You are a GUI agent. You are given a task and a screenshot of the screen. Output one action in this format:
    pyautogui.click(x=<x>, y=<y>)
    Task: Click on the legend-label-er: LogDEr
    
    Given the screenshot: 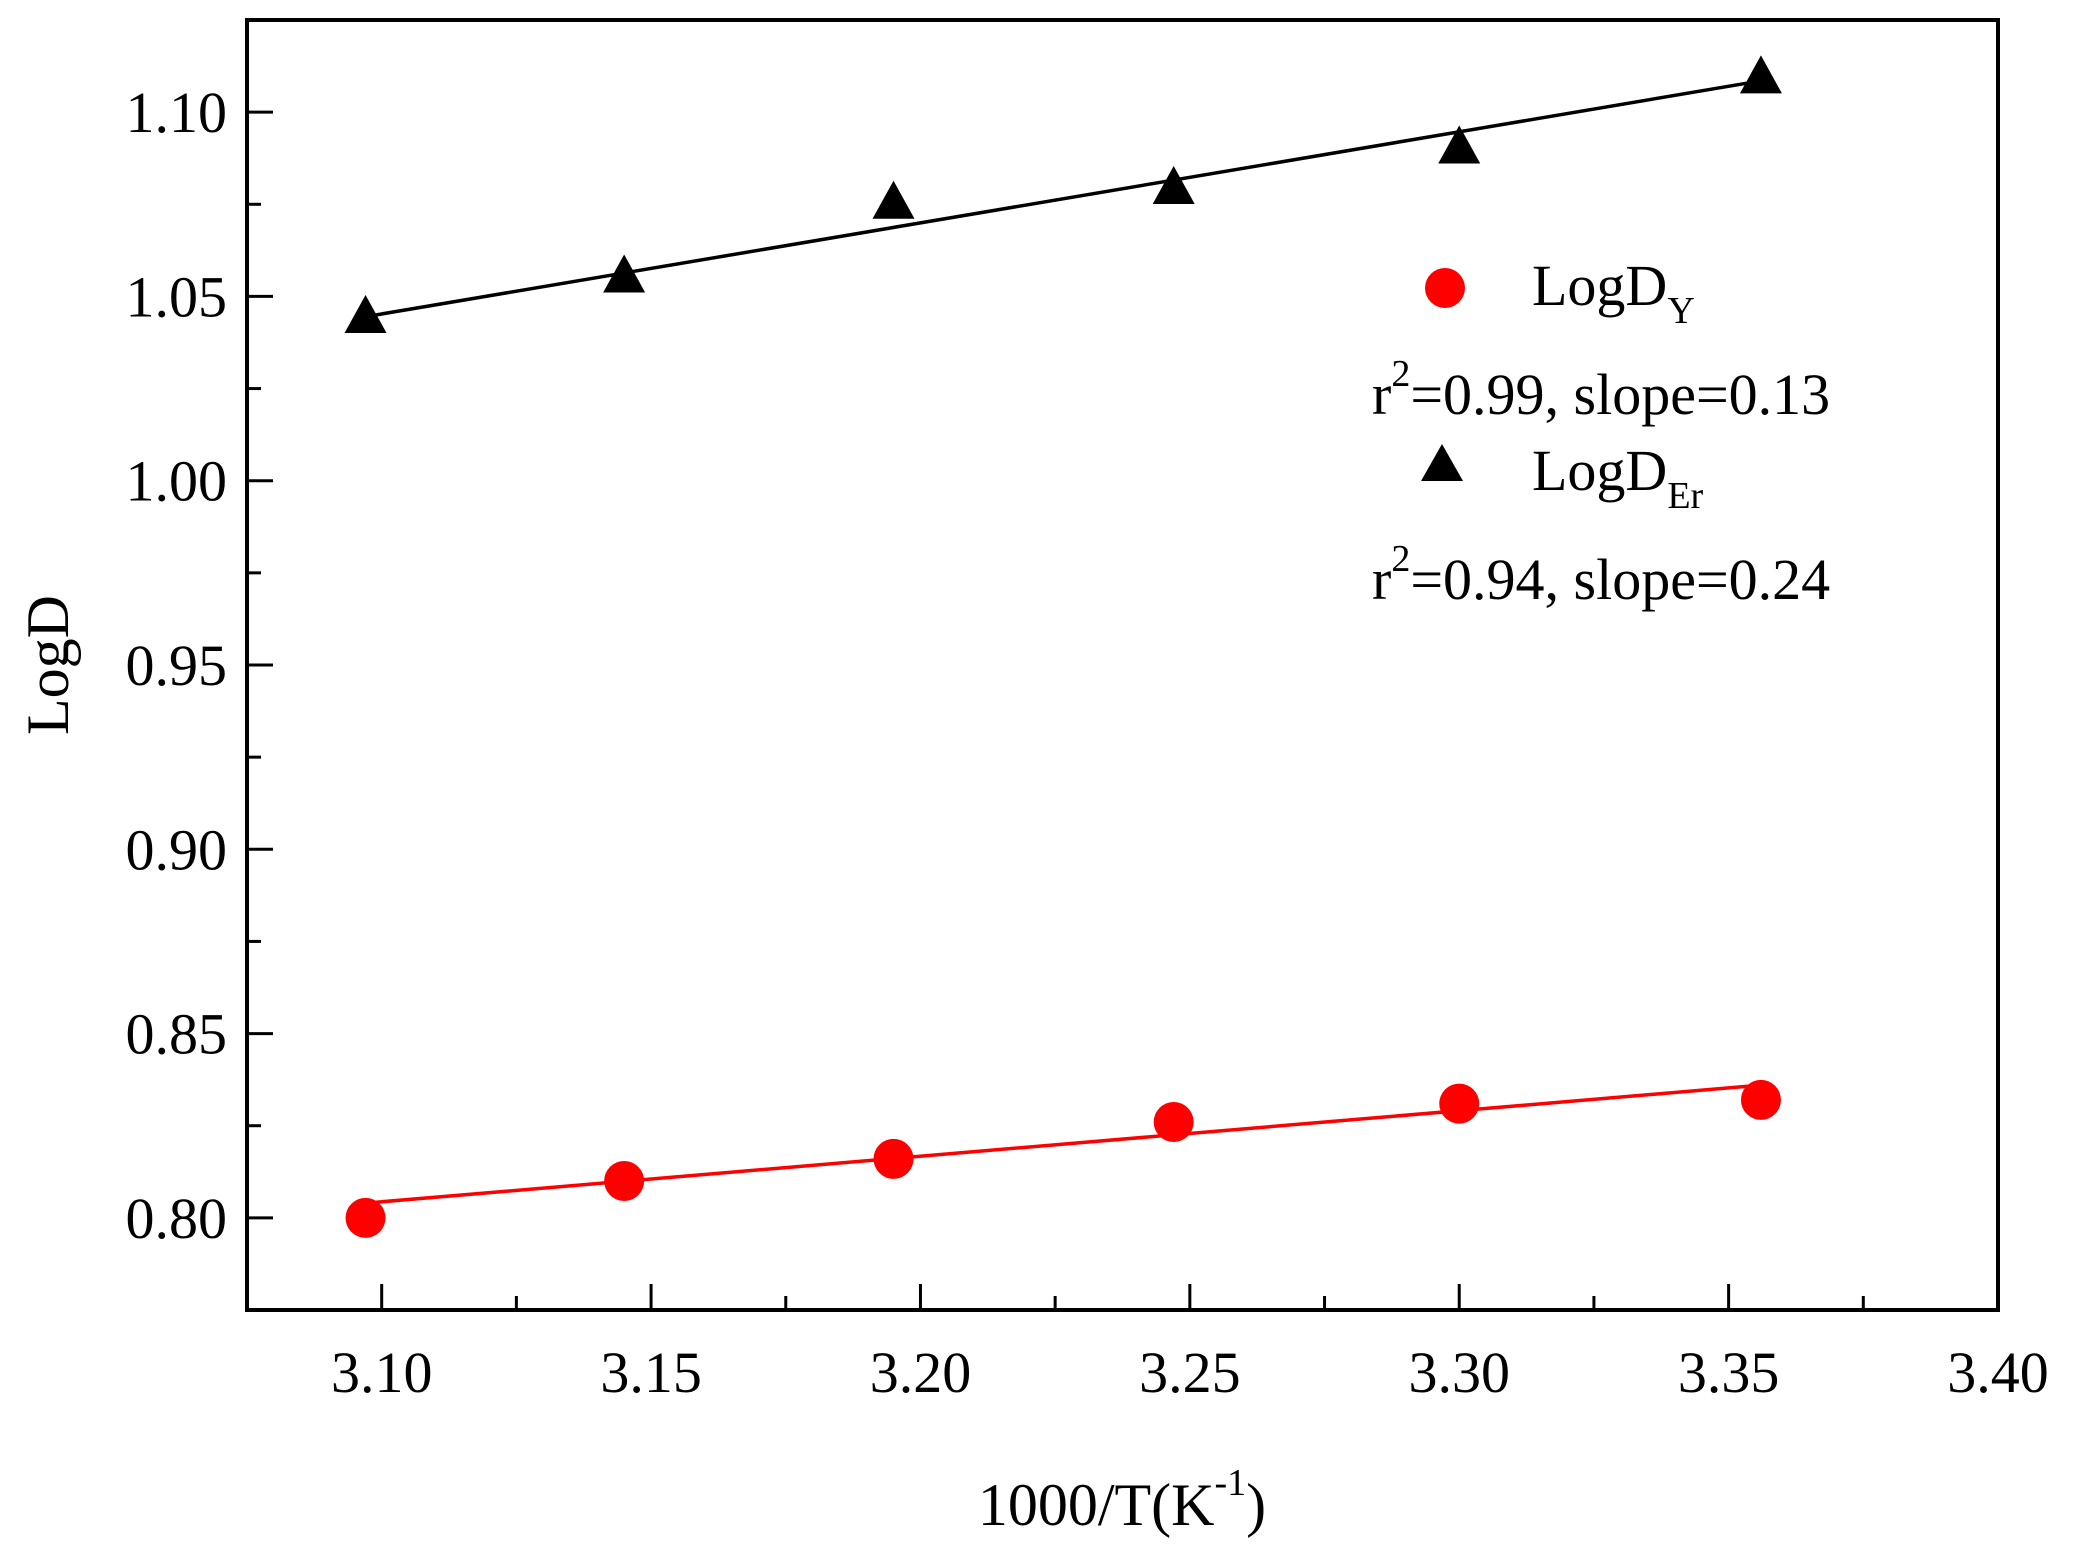 What is the action you would take?
    pyautogui.click(x=1618, y=477)
    